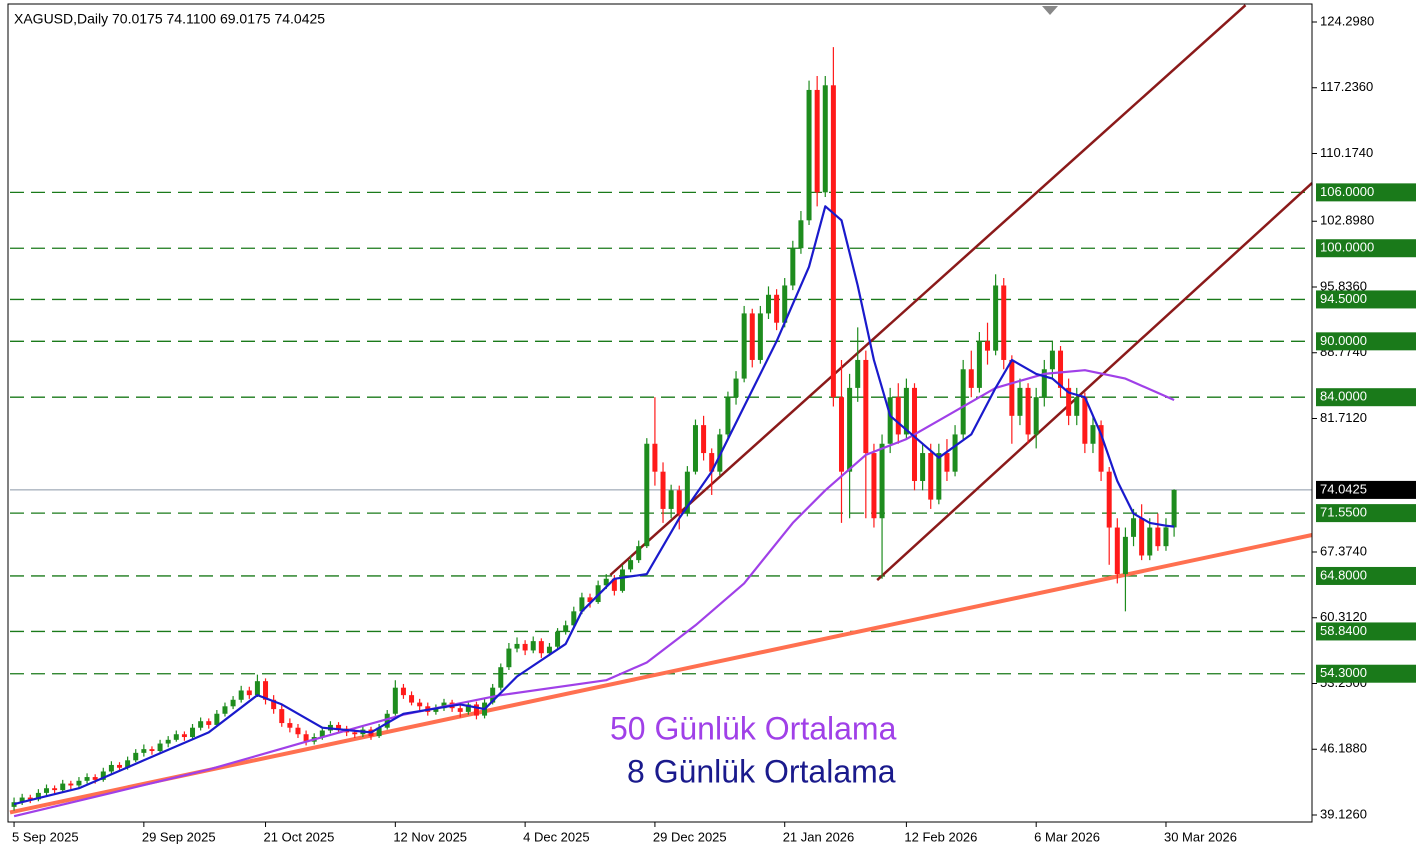 This screenshot has height=863, width=1418. I want to click on ma8-note: 8 Günlük Ortalama, so click(761, 771).